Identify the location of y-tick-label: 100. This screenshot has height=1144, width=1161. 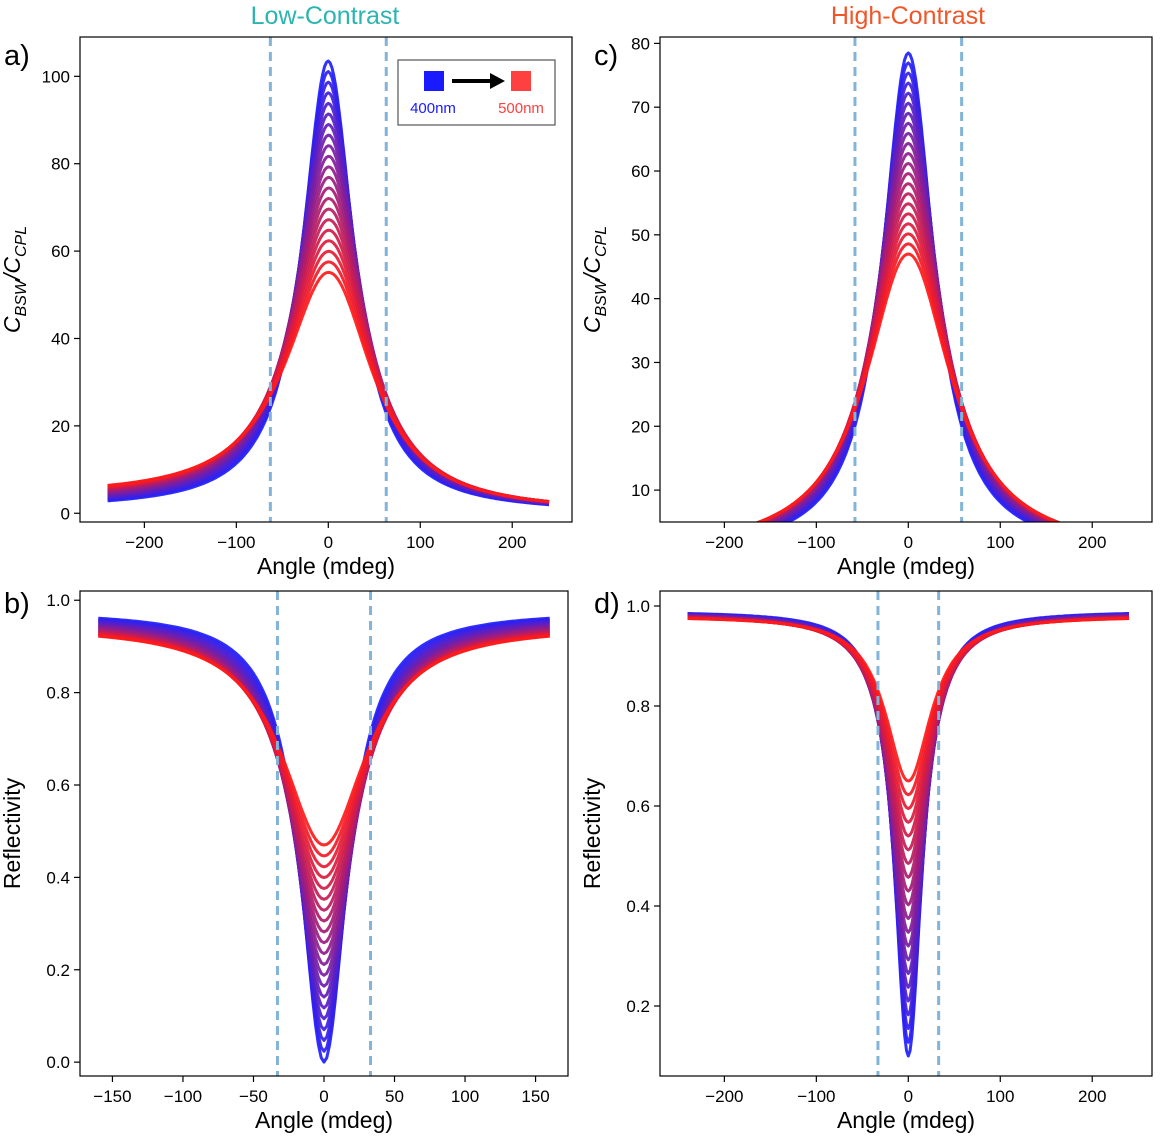
(56, 76).